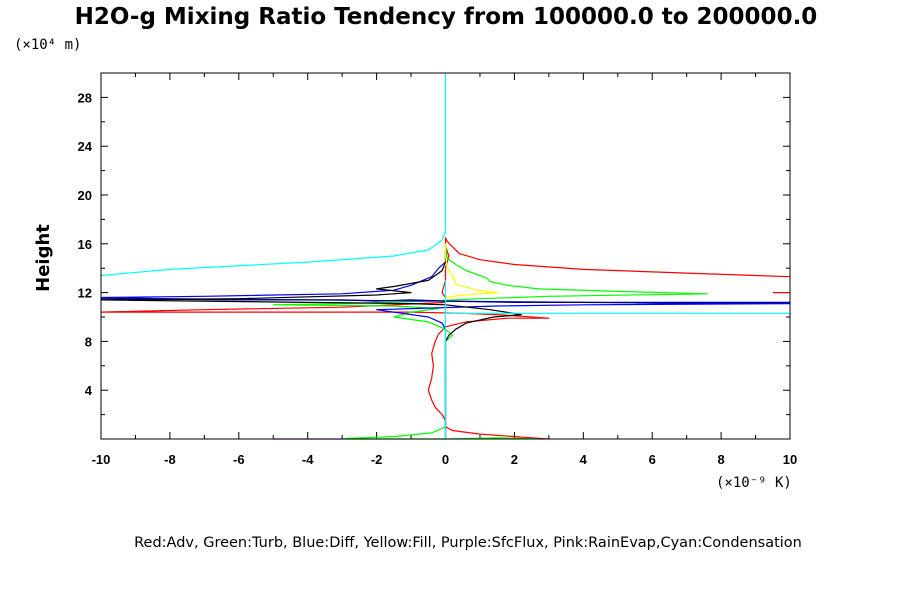 The height and width of the screenshot is (600, 900). Describe the element at coordinates (720, 459) in the screenshot. I see `x-tick-label: 8` at that location.